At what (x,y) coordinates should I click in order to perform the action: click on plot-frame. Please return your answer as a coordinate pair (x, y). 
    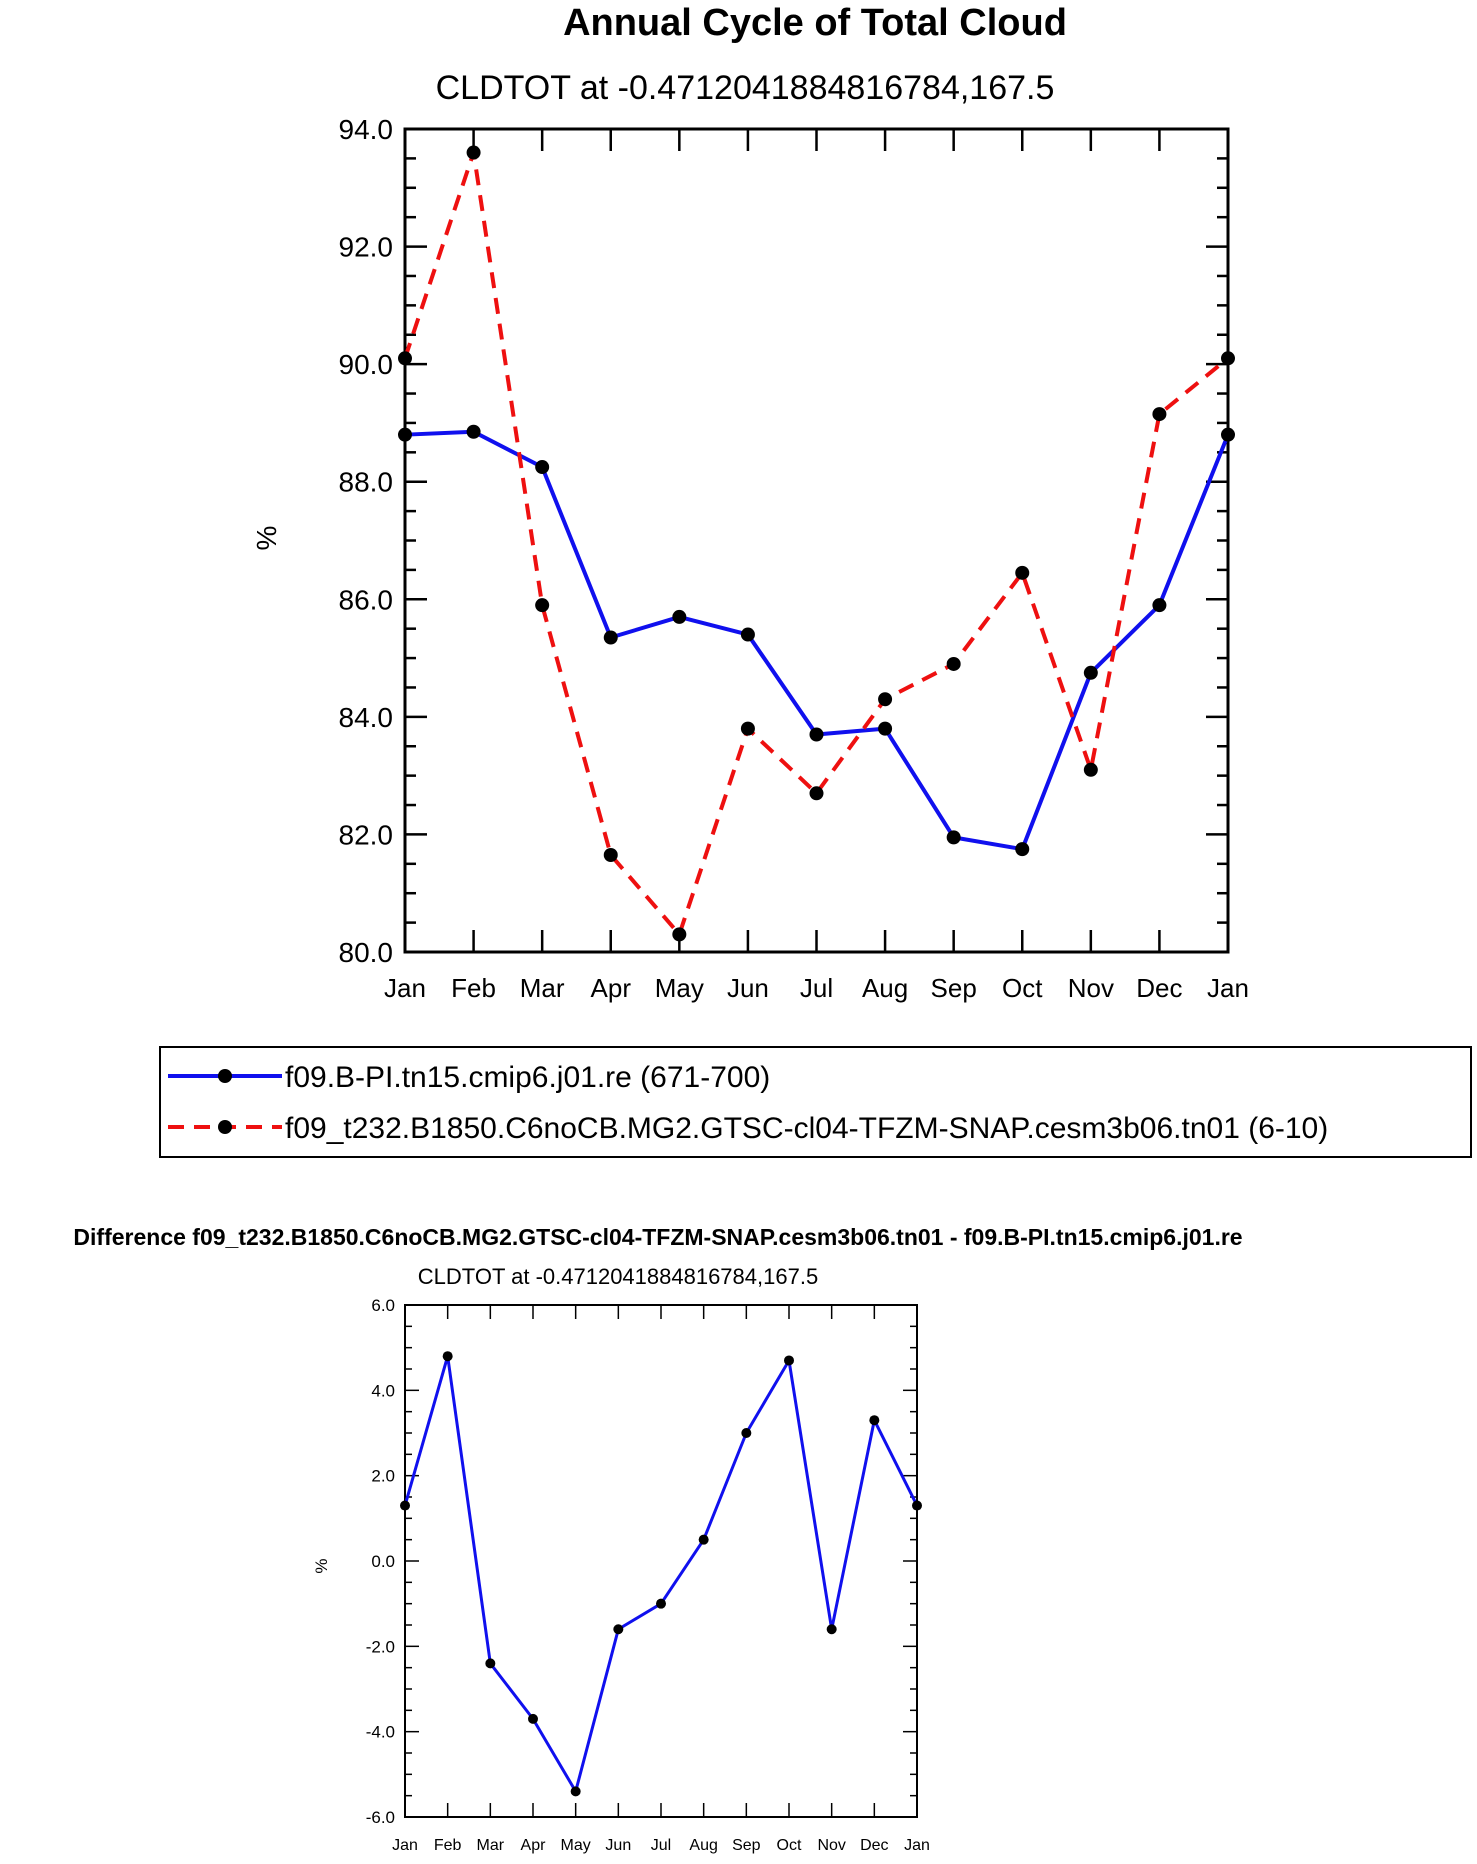
    Looking at the image, I should click on (661, 1561).